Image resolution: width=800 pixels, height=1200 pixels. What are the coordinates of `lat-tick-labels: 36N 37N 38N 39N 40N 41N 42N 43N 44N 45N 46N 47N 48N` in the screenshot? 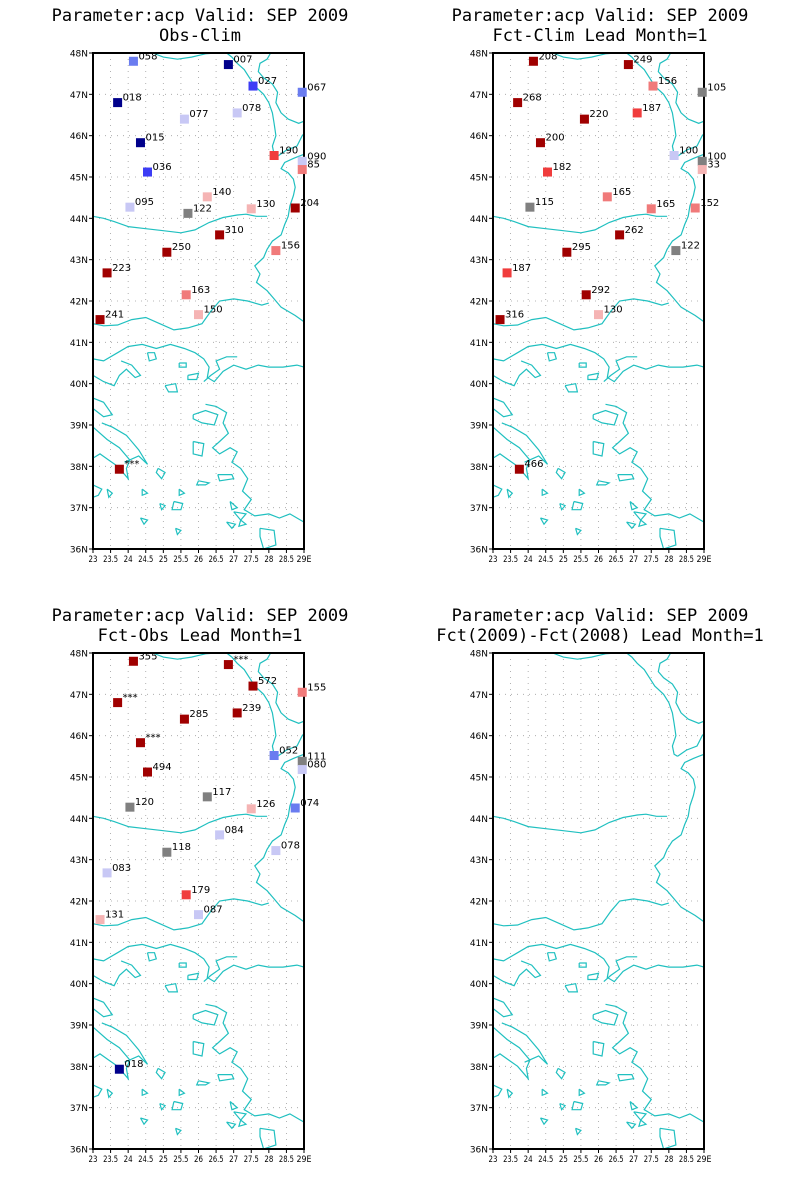 It's located at (81, 303).